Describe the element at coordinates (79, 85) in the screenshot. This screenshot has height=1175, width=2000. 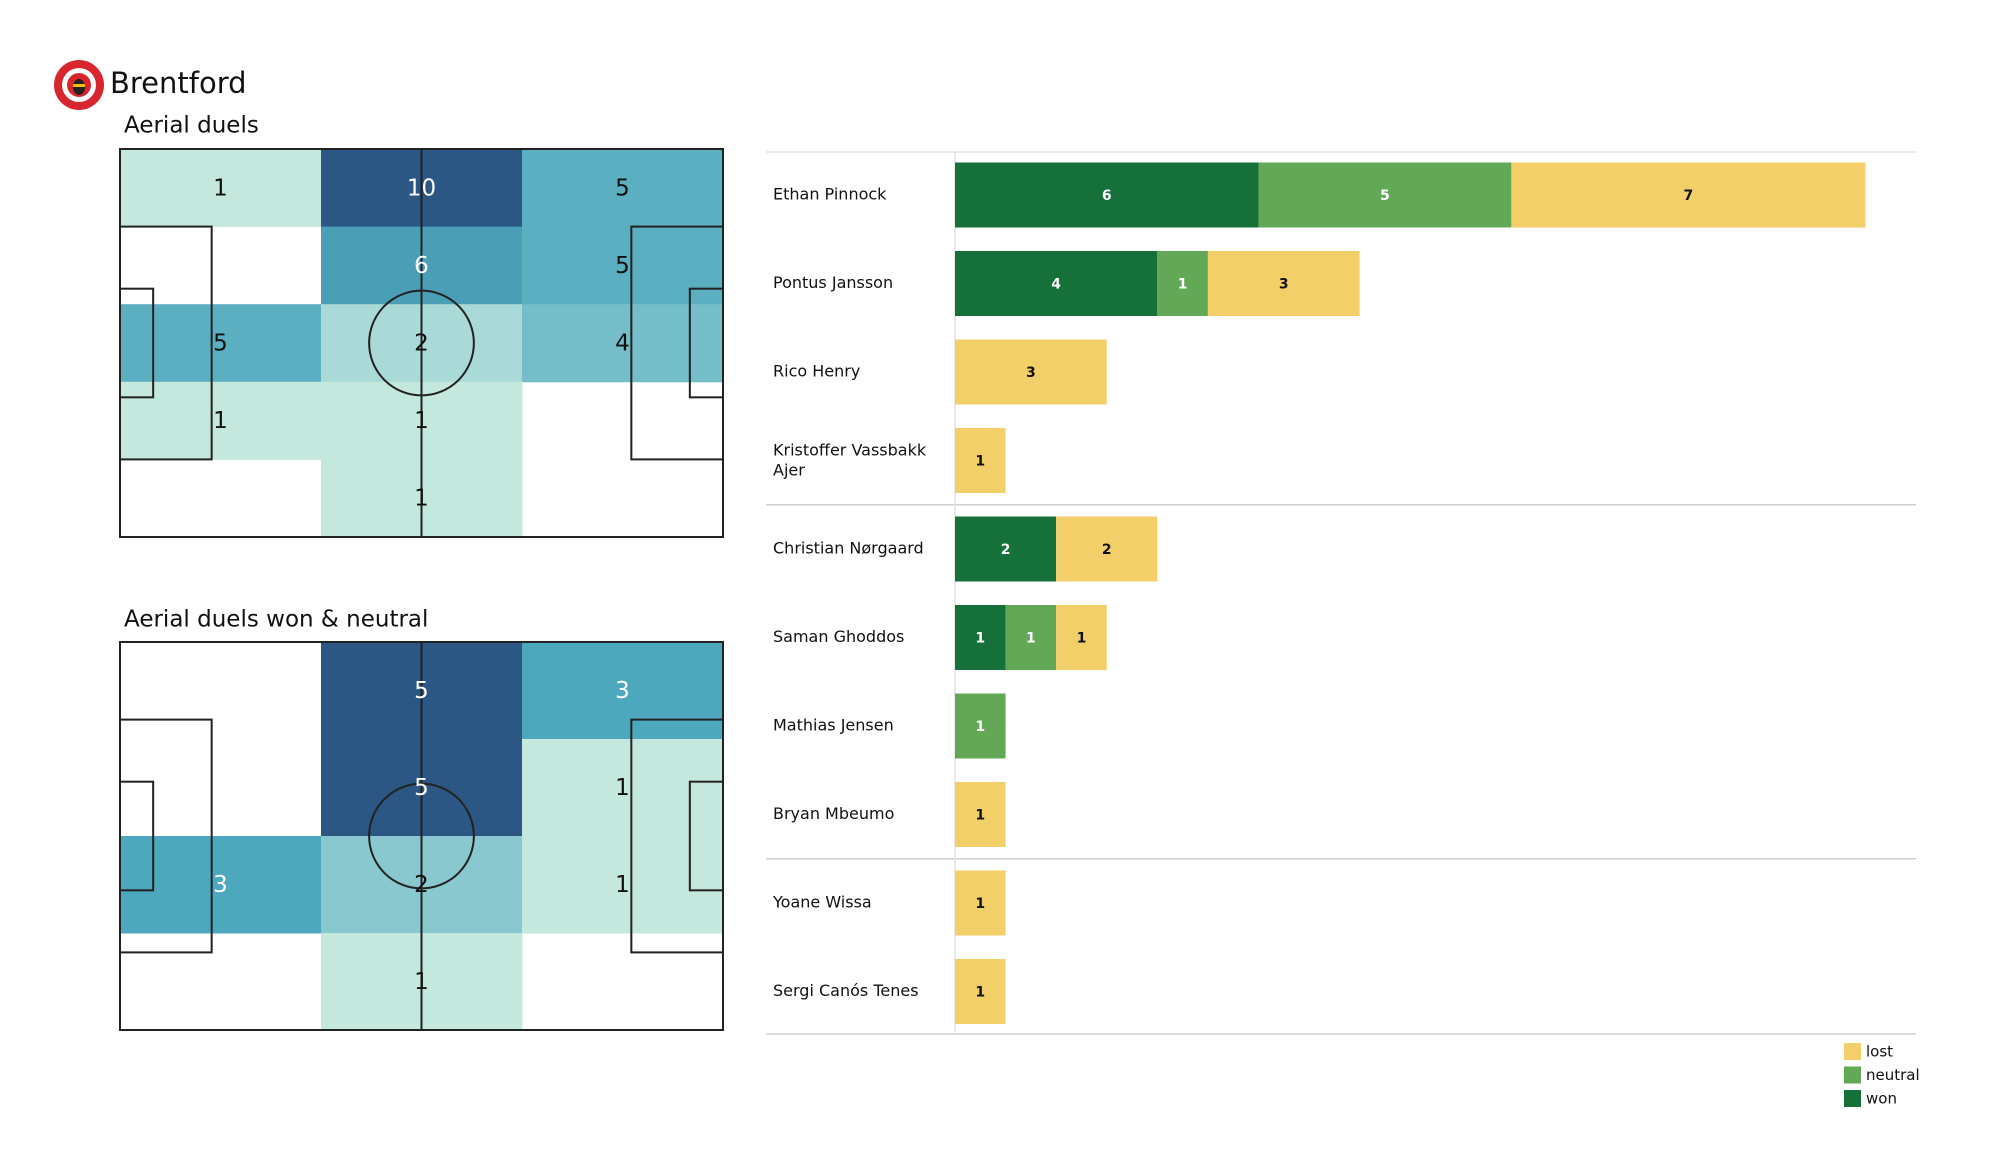
I see `team-logo` at that location.